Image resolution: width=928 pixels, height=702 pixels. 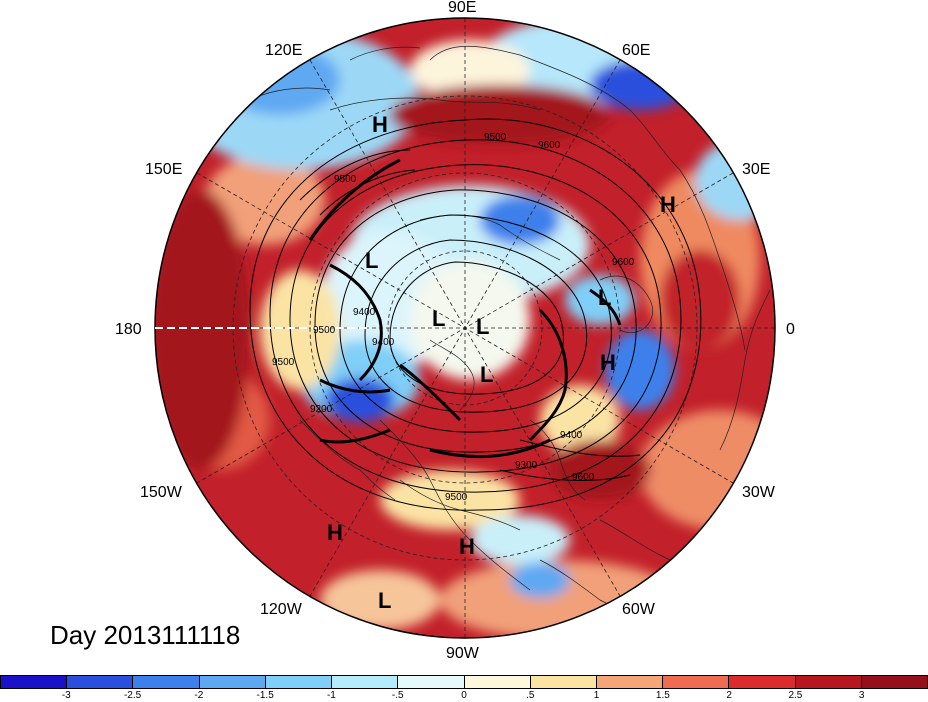 I want to click on lon-label-60e: 60E, so click(x=636, y=50).